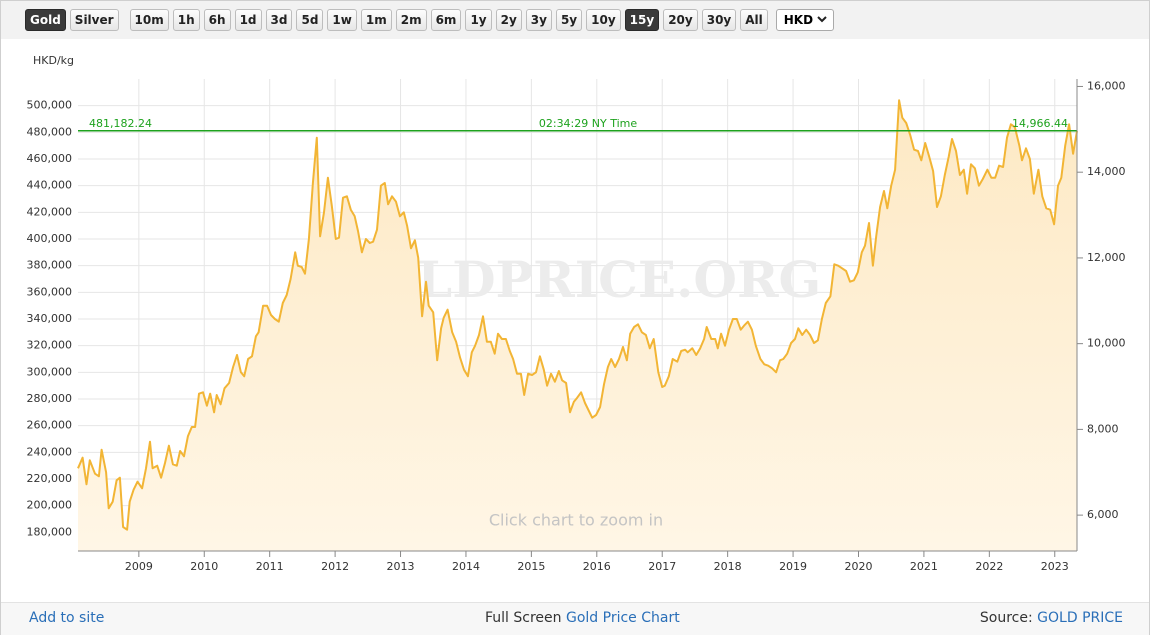  What do you see at coordinates (50, 291) in the screenshot?
I see `y-tick-label: 360,000` at bounding box center [50, 291].